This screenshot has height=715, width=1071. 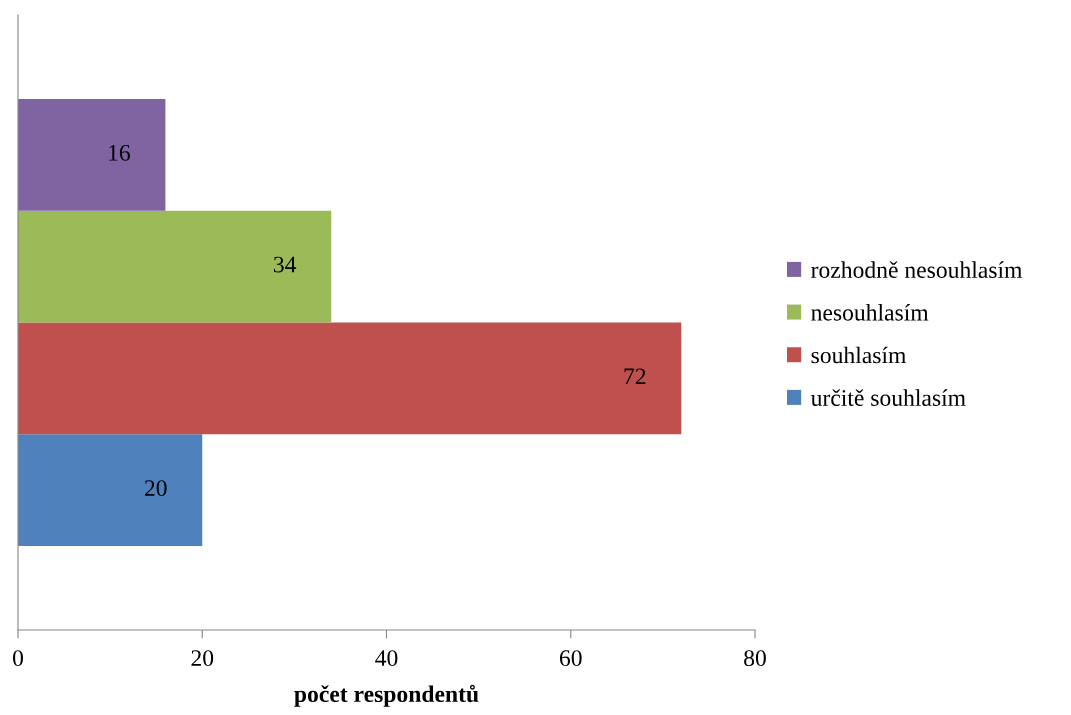 I want to click on data-label: 16, so click(x=119, y=152).